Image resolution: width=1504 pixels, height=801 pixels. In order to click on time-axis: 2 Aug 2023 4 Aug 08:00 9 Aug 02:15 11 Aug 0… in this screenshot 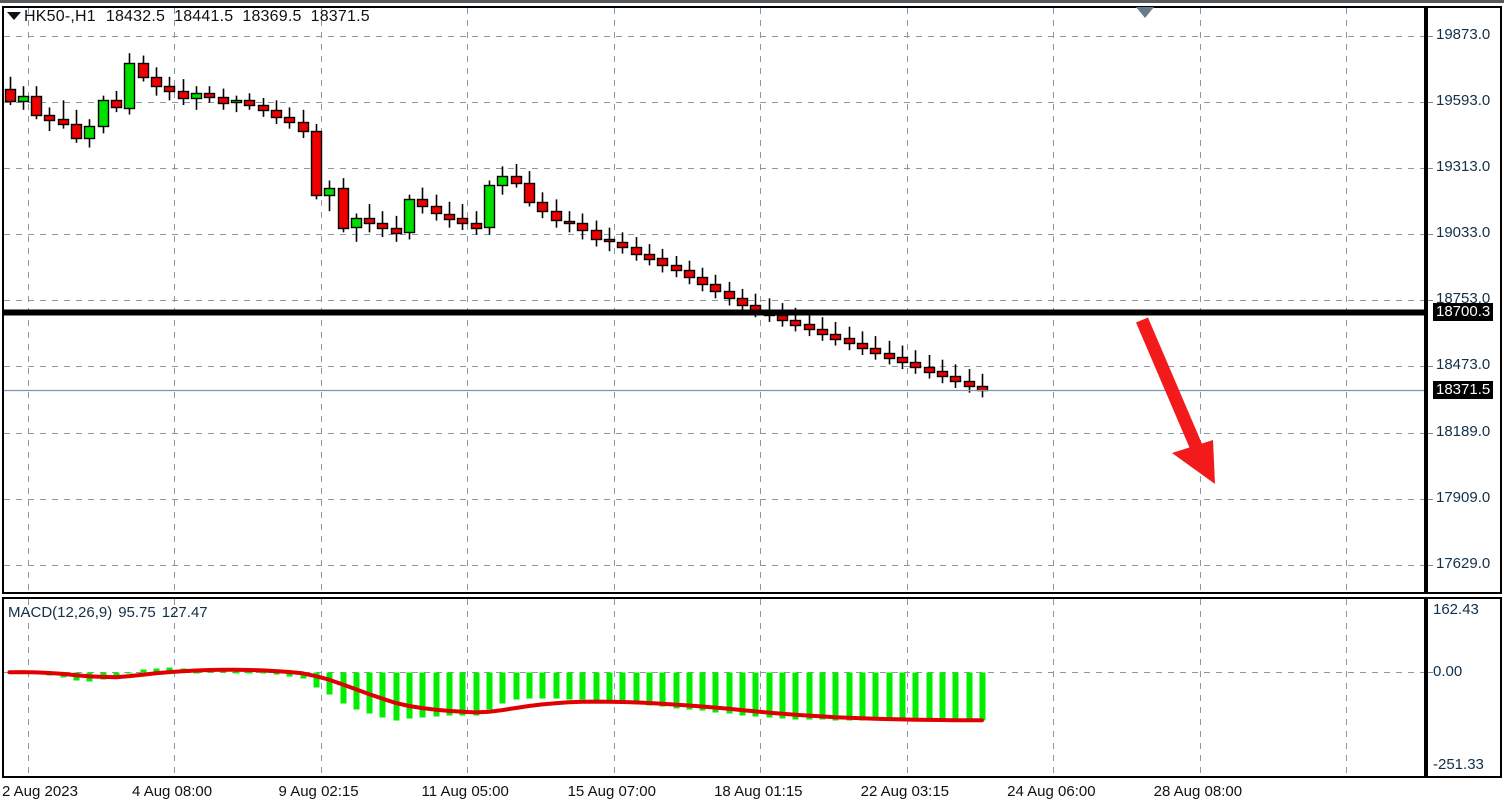, I will do `click(752, 790)`.